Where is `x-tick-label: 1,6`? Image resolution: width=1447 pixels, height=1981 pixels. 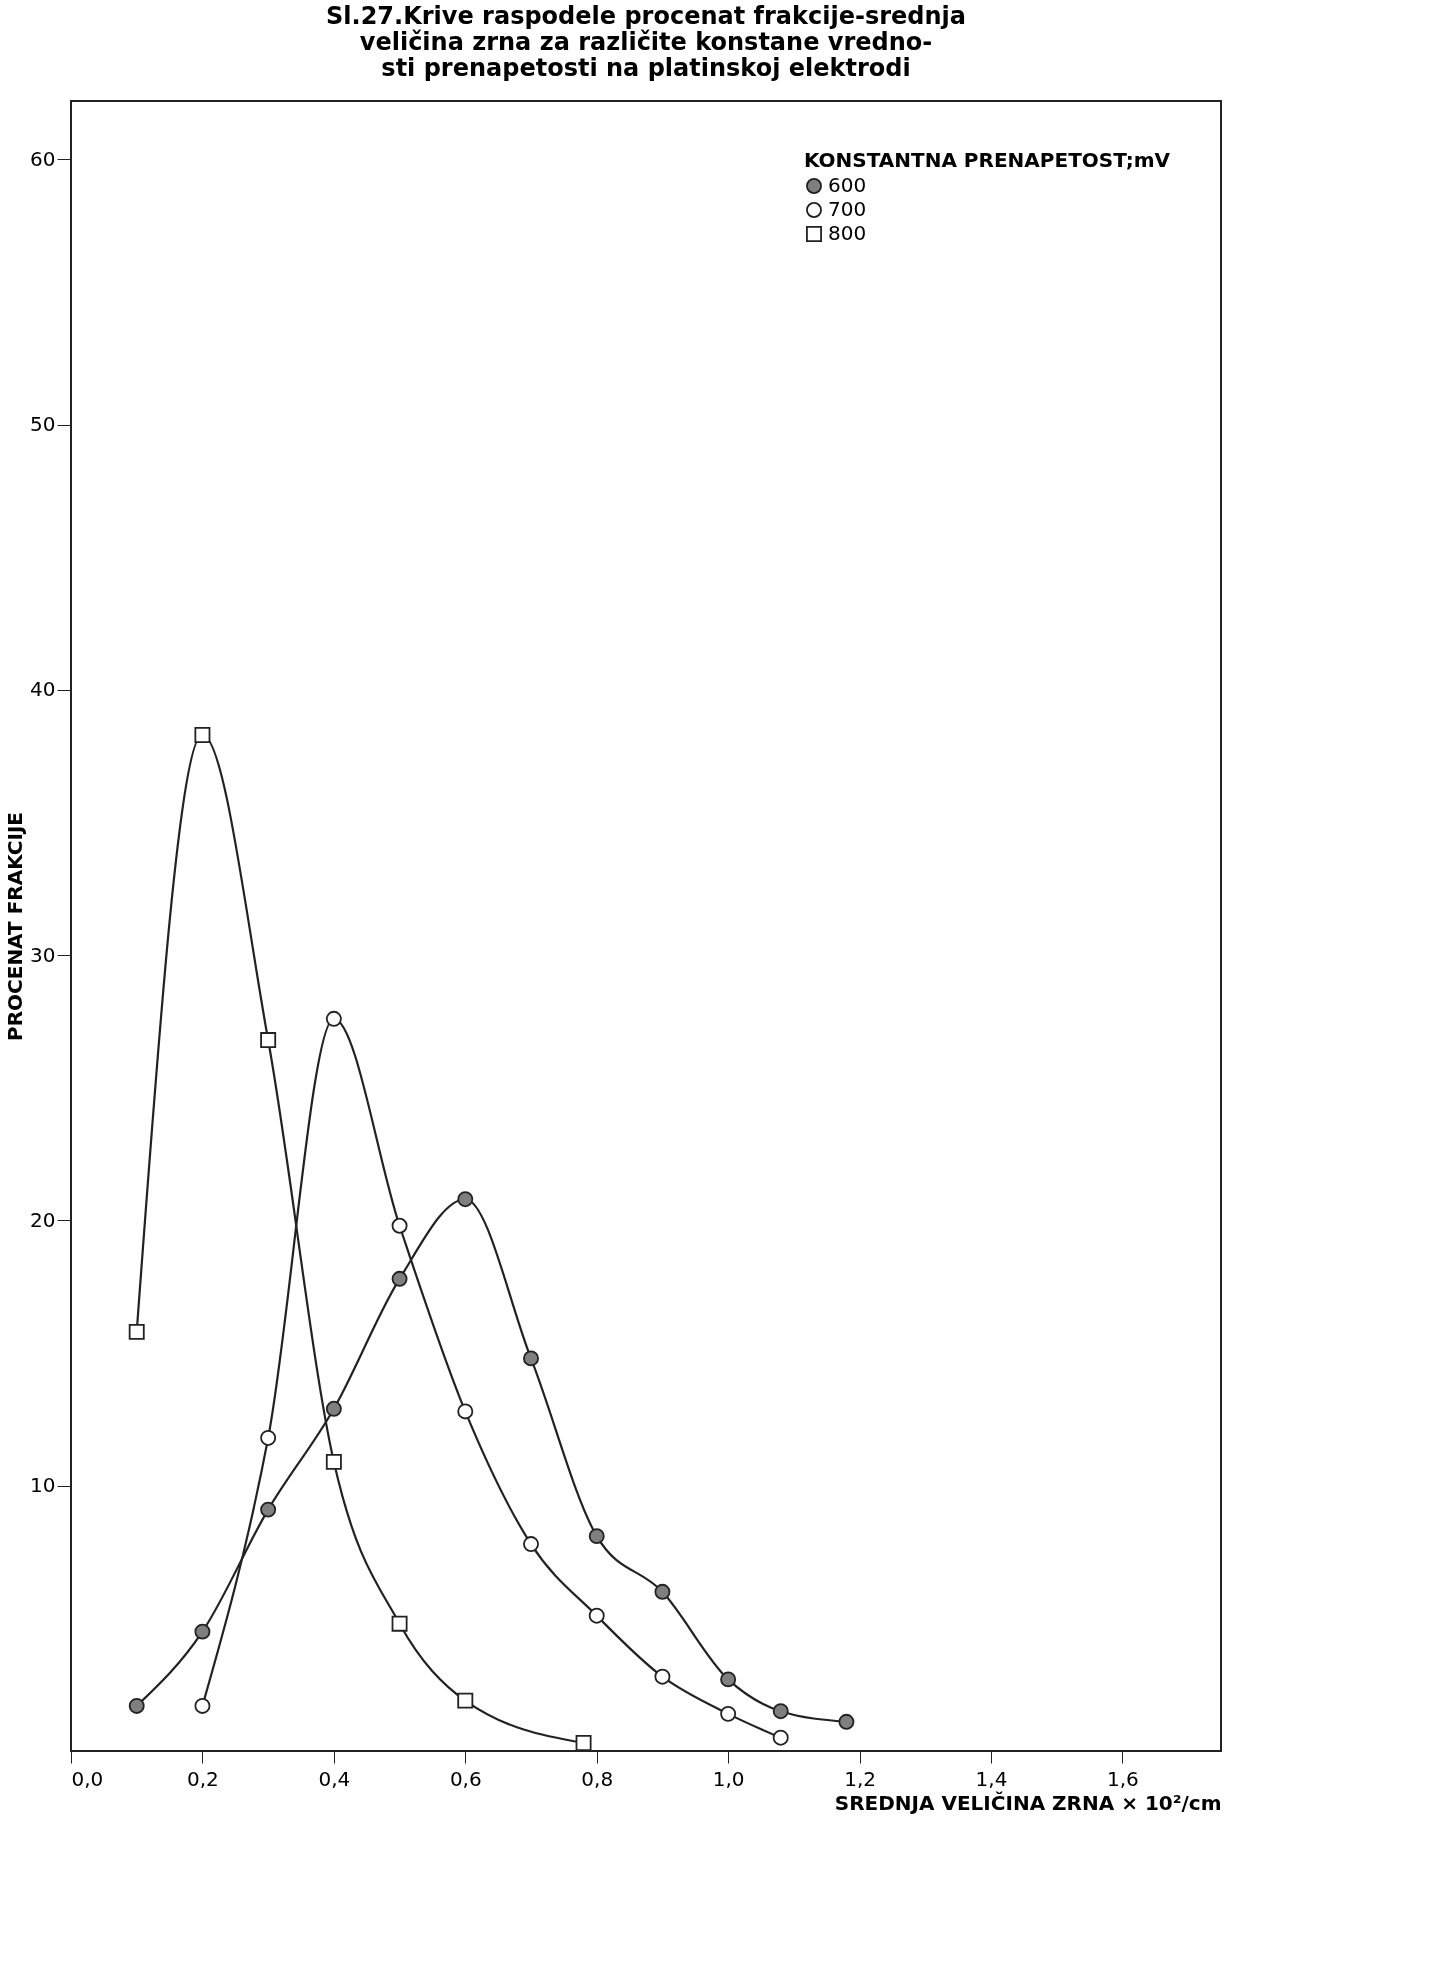
x-tick-label: 1,6 is located at coordinates (1123, 1778).